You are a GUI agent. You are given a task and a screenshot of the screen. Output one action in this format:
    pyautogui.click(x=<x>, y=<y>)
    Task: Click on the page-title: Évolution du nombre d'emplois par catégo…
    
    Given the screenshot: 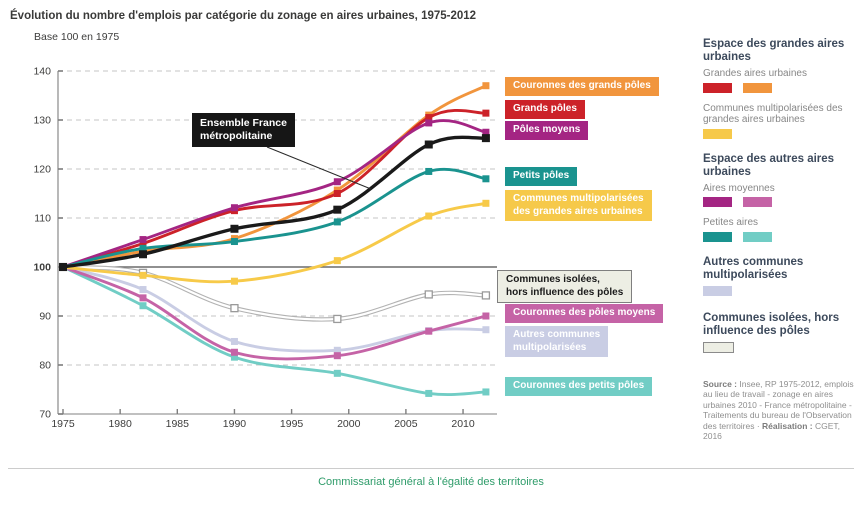 What is the action you would take?
    pyautogui.click(x=243, y=16)
    